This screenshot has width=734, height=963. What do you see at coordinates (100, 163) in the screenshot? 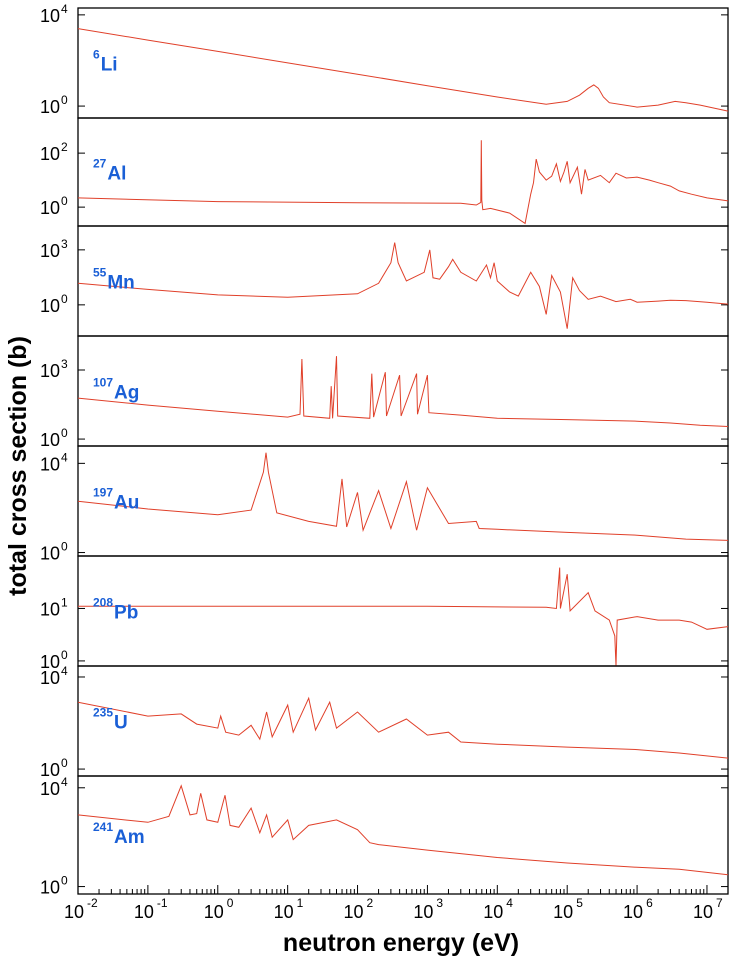
I see `isotope-mass-label: 27` at bounding box center [100, 163].